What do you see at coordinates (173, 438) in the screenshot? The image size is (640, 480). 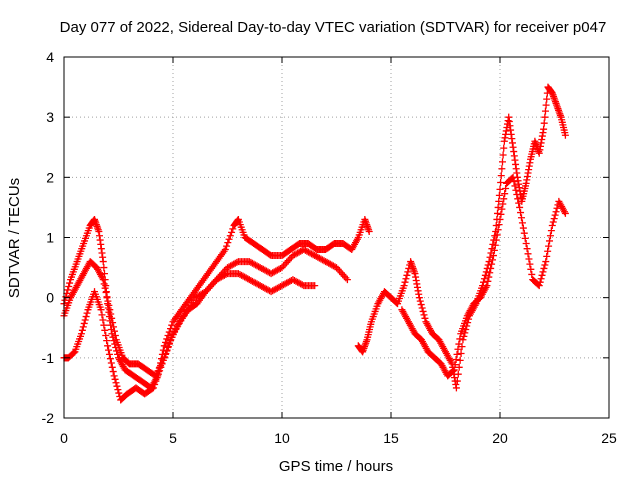 I see `x-tick-label: 5` at bounding box center [173, 438].